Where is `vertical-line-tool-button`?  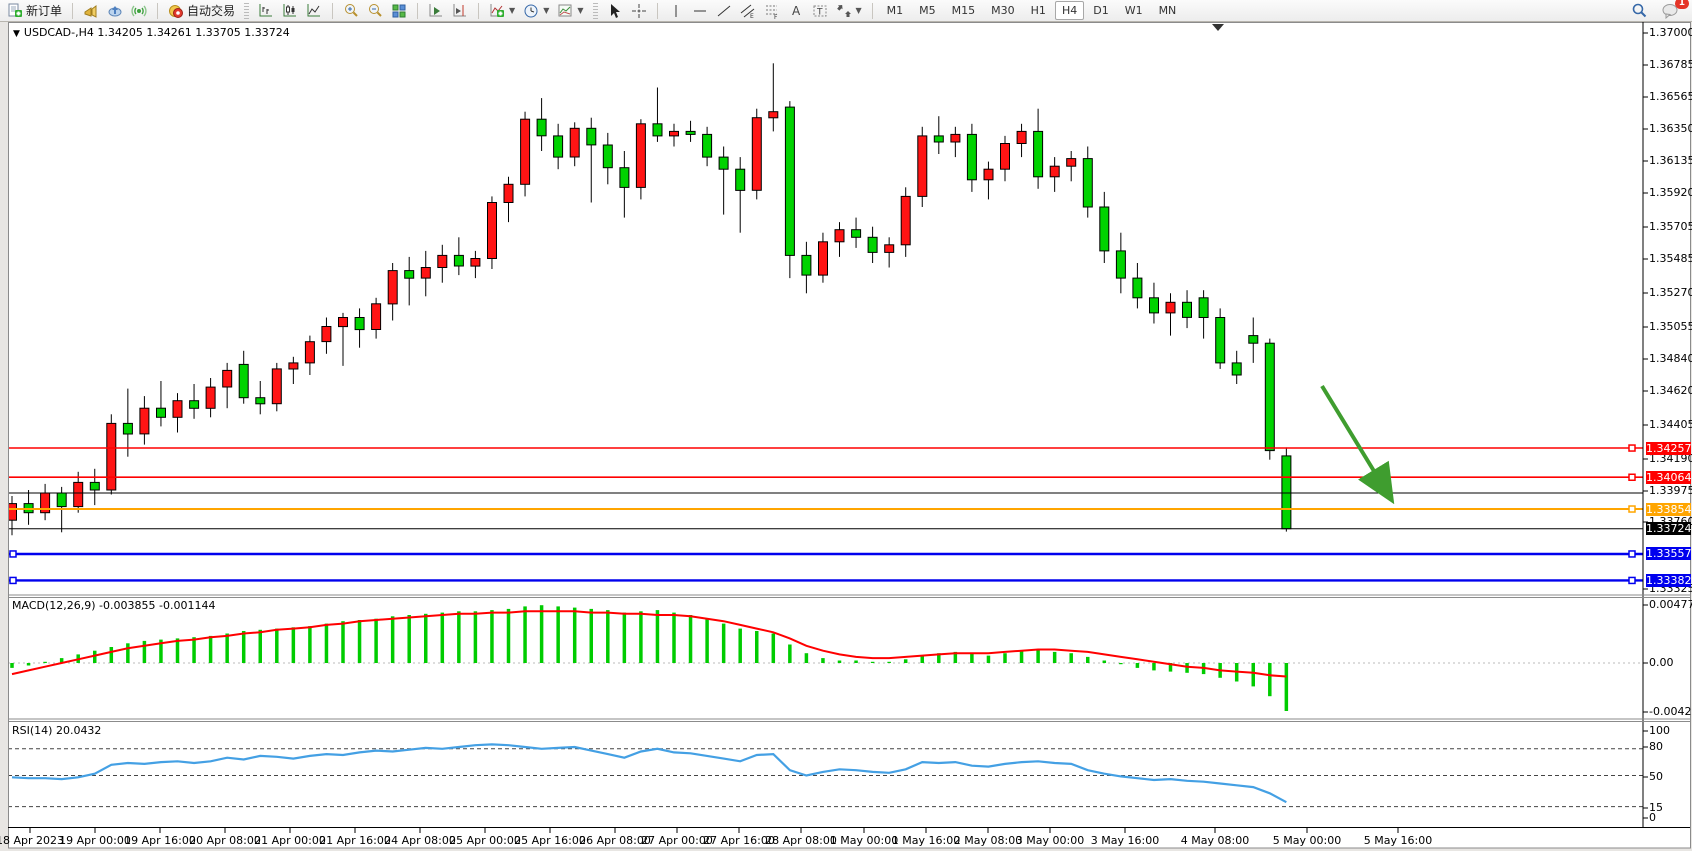 vertical-line-tool-button is located at coordinates (676, 11).